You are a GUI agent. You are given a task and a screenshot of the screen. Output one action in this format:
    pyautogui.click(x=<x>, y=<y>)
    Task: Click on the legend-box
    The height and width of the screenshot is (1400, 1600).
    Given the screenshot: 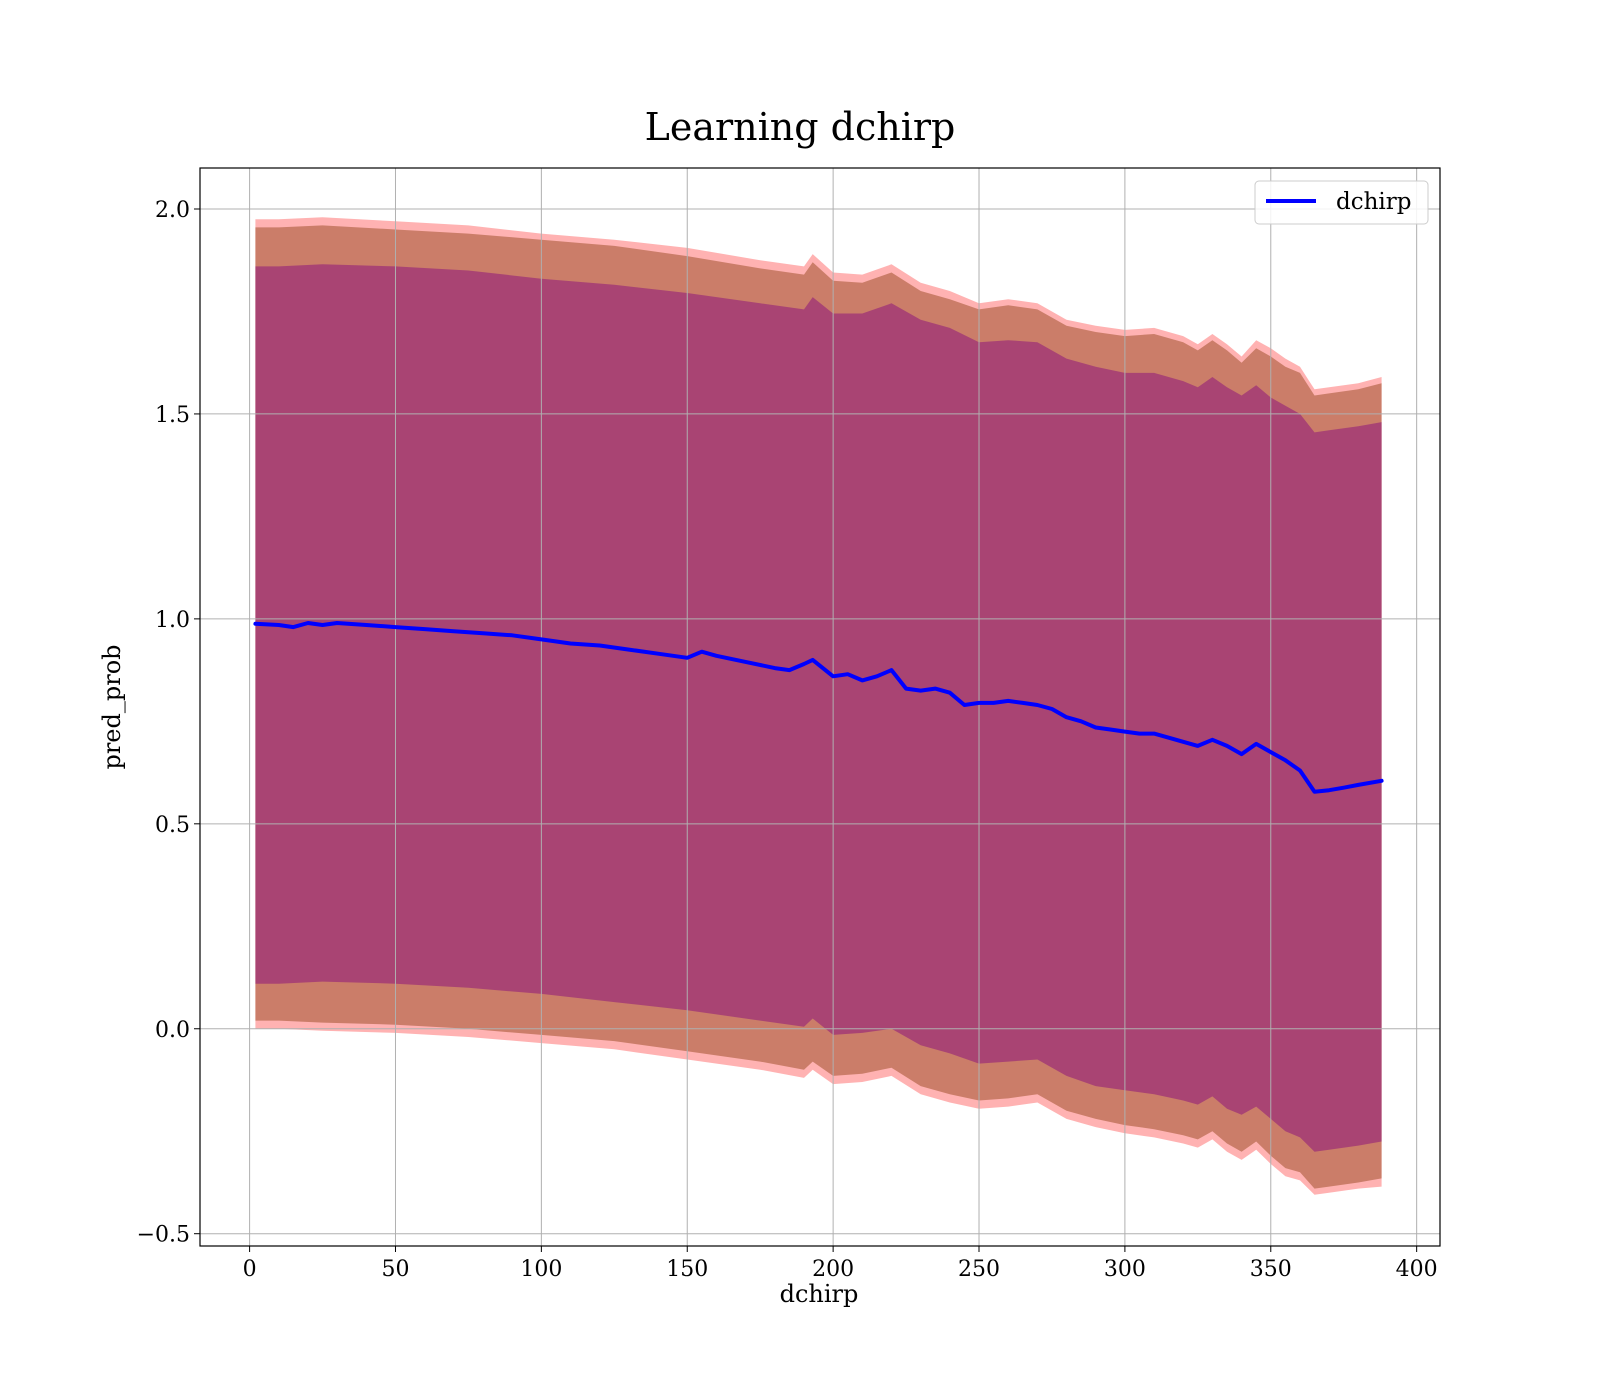 What is the action you would take?
    pyautogui.click(x=1341, y=202)
    